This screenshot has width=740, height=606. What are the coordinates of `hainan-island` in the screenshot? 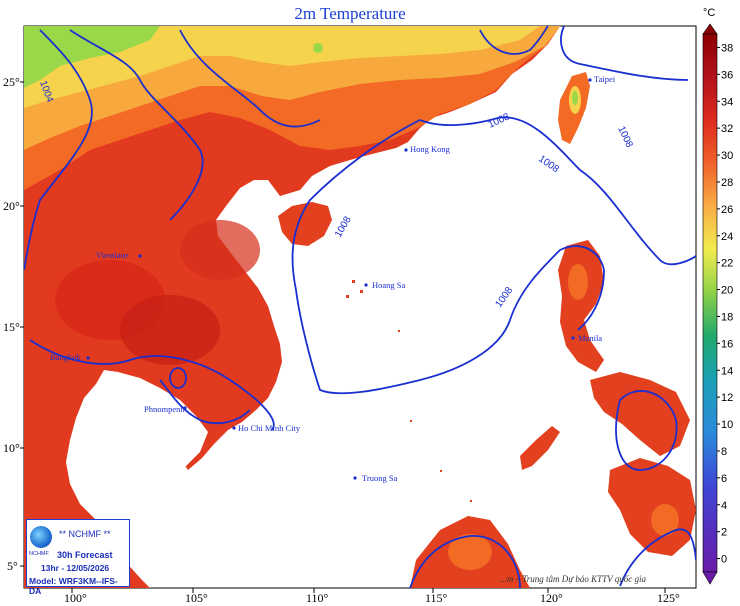 It's located at (305, 224).